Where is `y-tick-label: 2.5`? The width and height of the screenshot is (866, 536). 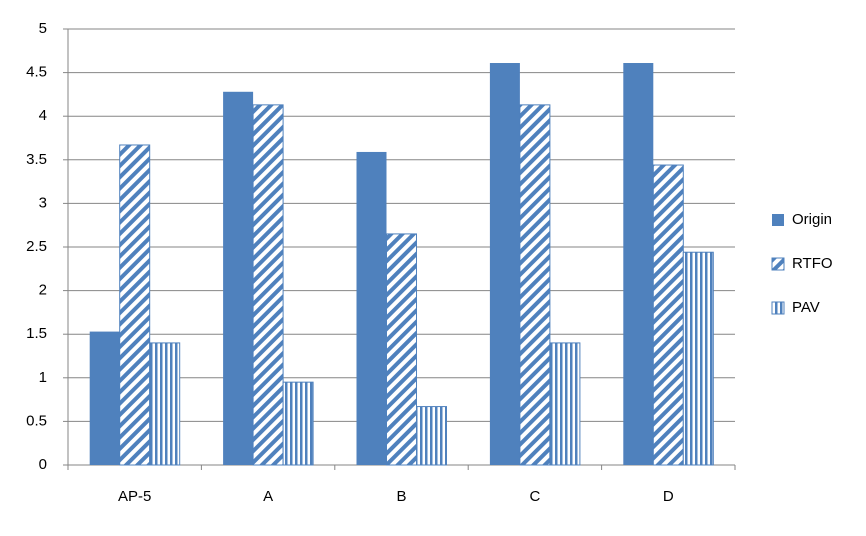 y-tick-label: 2.5 is located at coordinates (36, 246).